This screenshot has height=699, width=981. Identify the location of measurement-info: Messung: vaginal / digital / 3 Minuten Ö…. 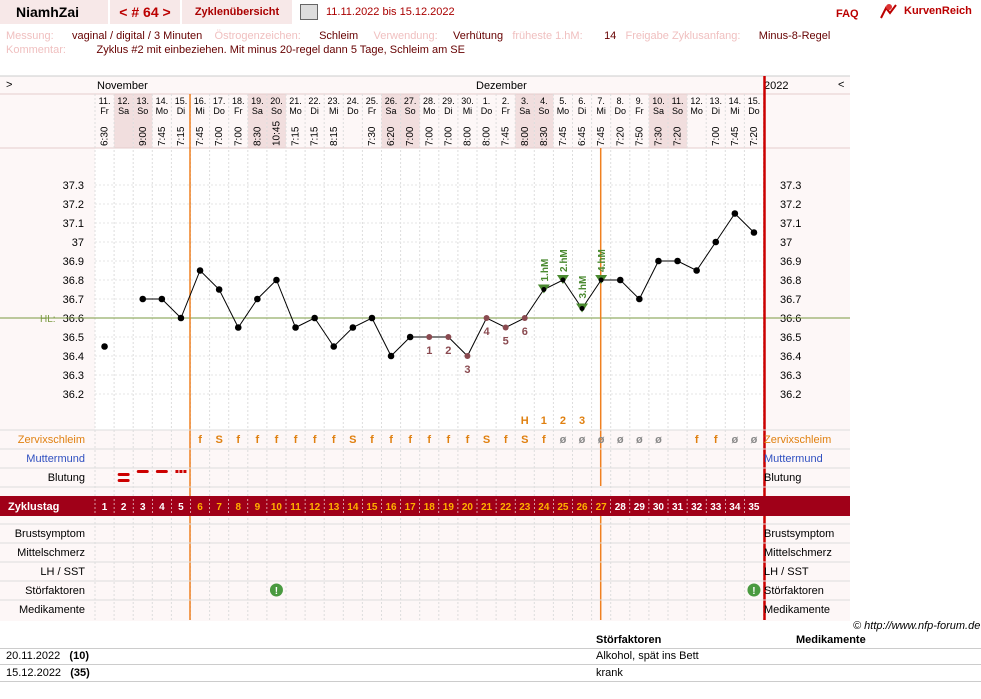
(418, 36).